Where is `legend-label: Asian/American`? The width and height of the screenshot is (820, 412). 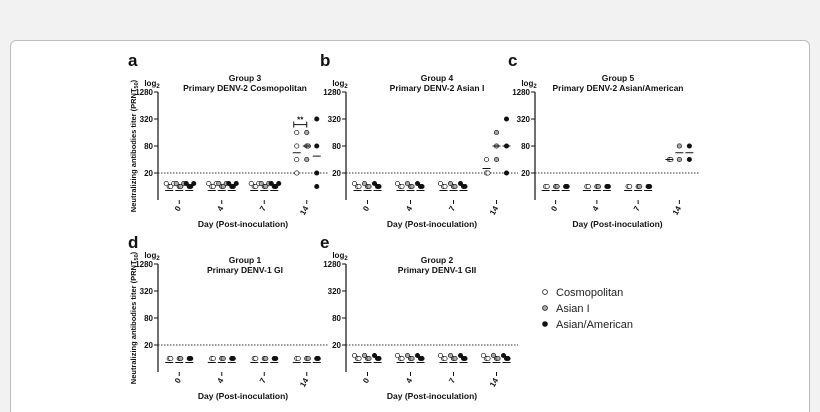 legend-label: Asian/American is located at coordinates (594, 325).